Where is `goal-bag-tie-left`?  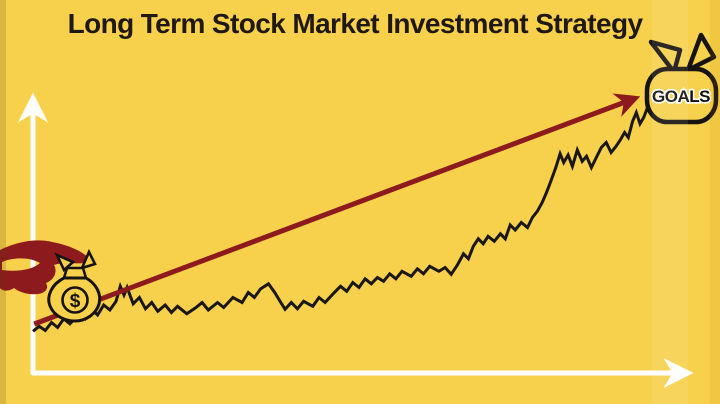
goal-bag-tie-left is located at coordinates (665, 57).